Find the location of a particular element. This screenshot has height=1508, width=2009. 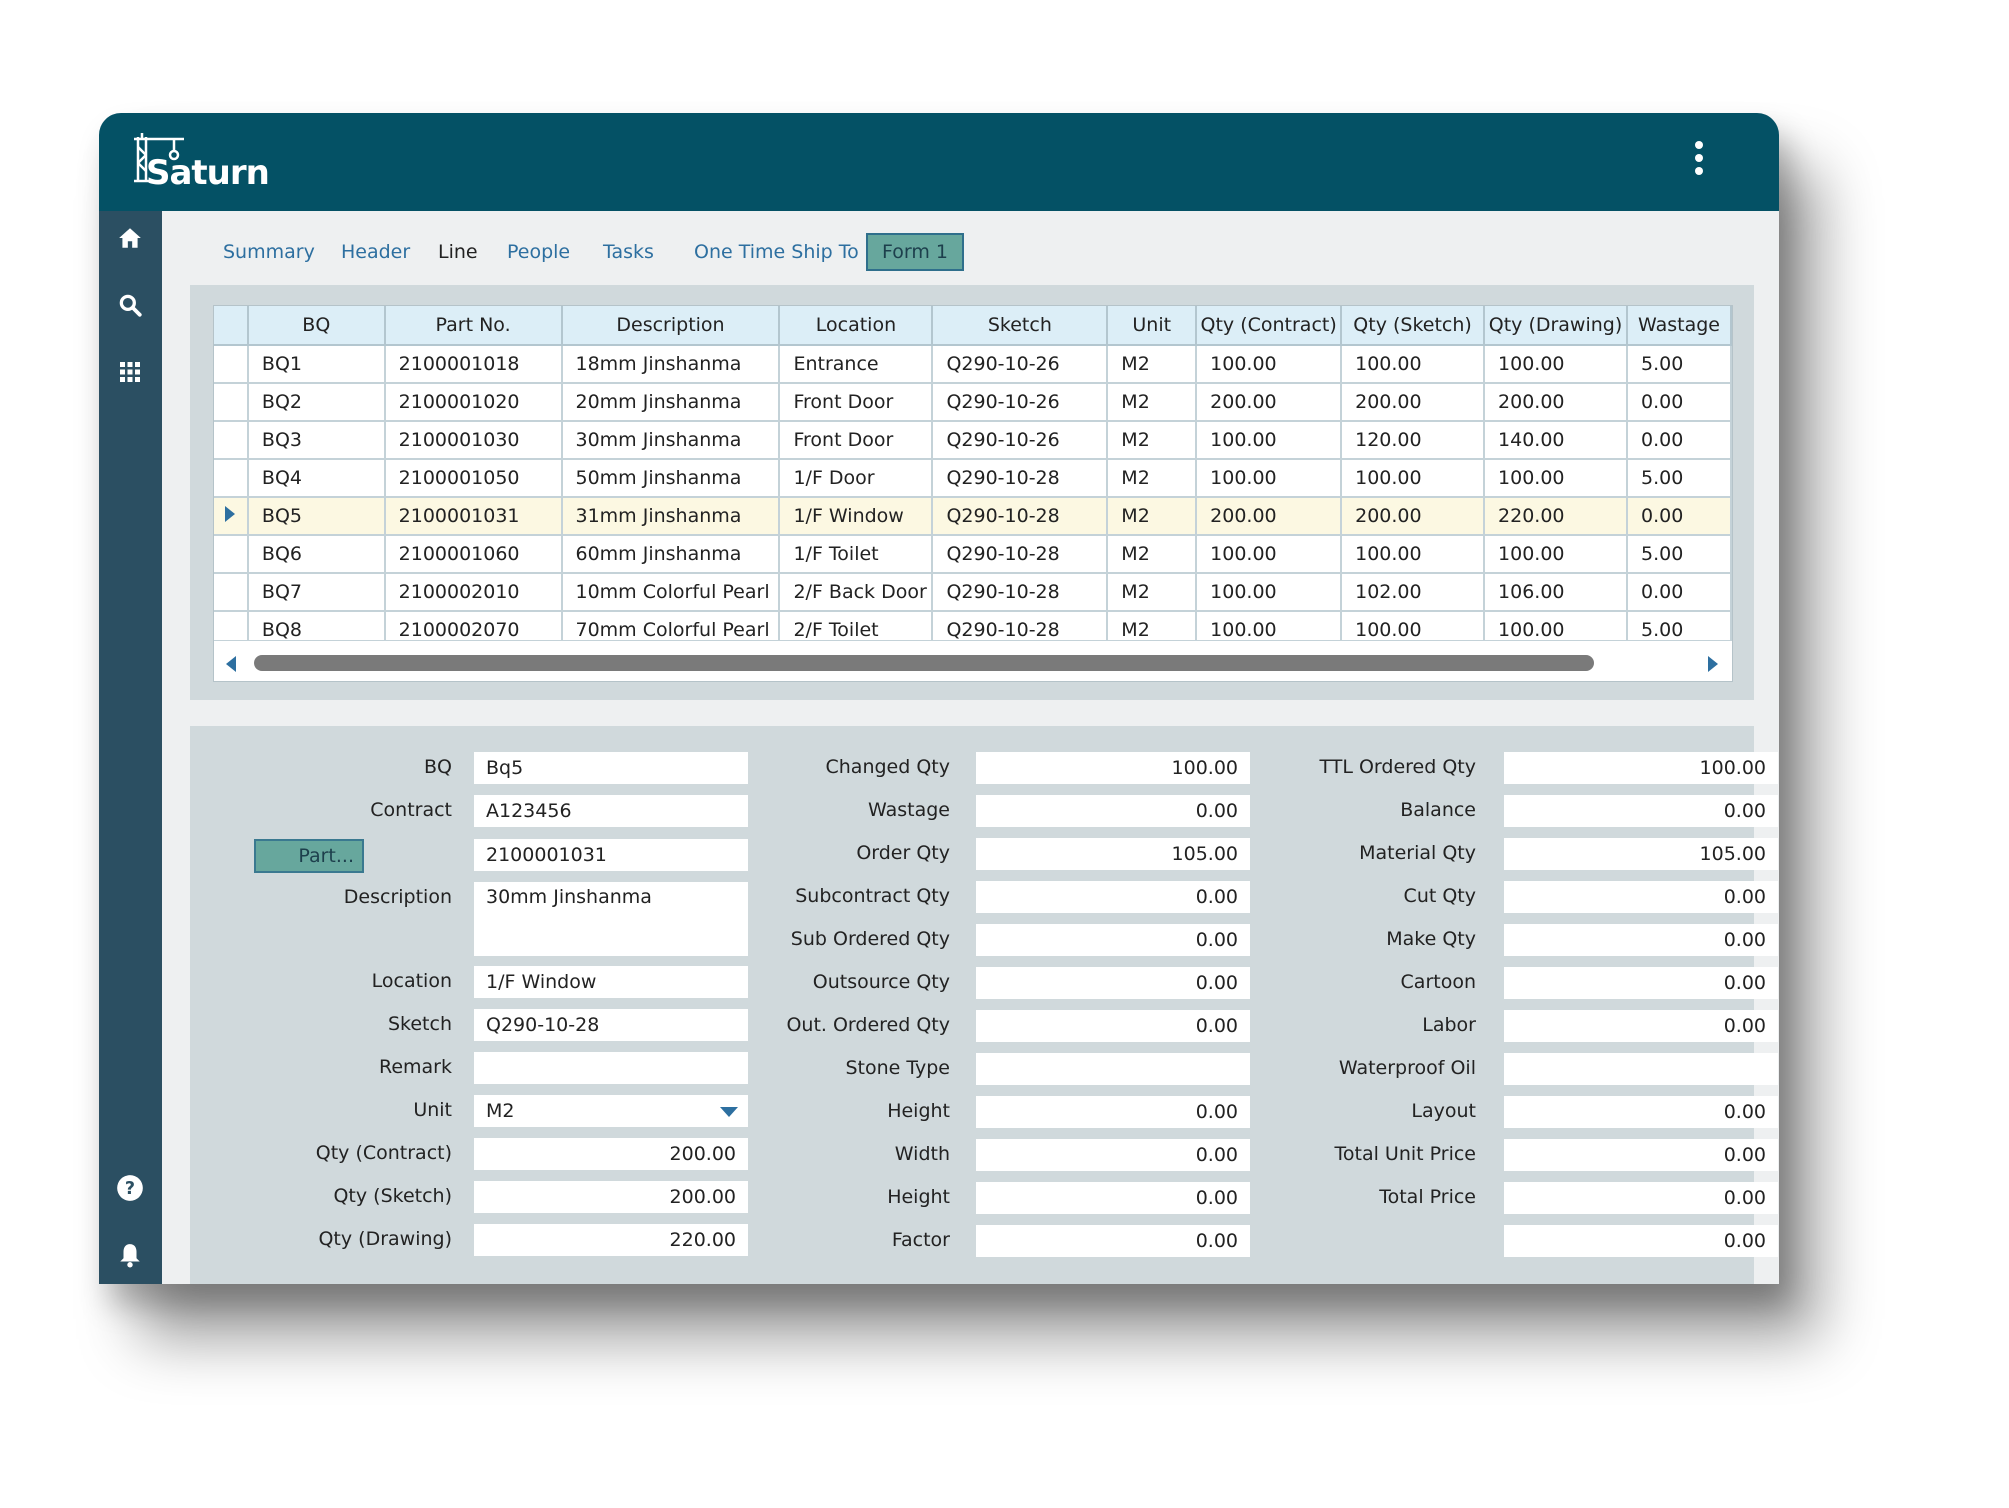

scrollbar-thumb is located at coordinates (924, 663).